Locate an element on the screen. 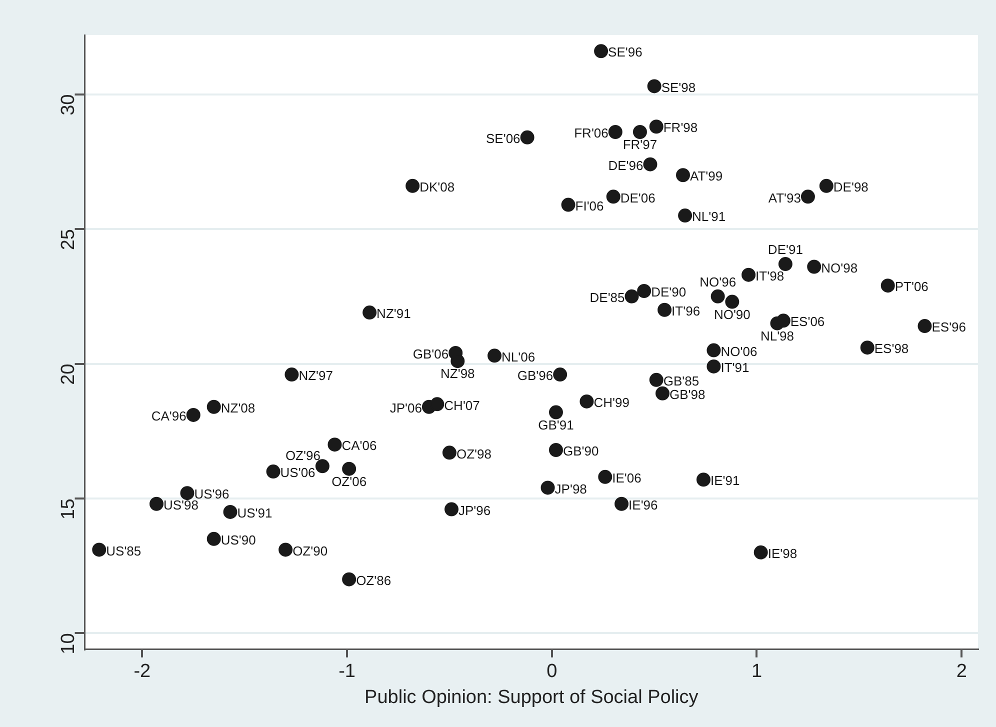 The image size is (996, 727). annotation: ES'06 is located at coordinates (807, 322).